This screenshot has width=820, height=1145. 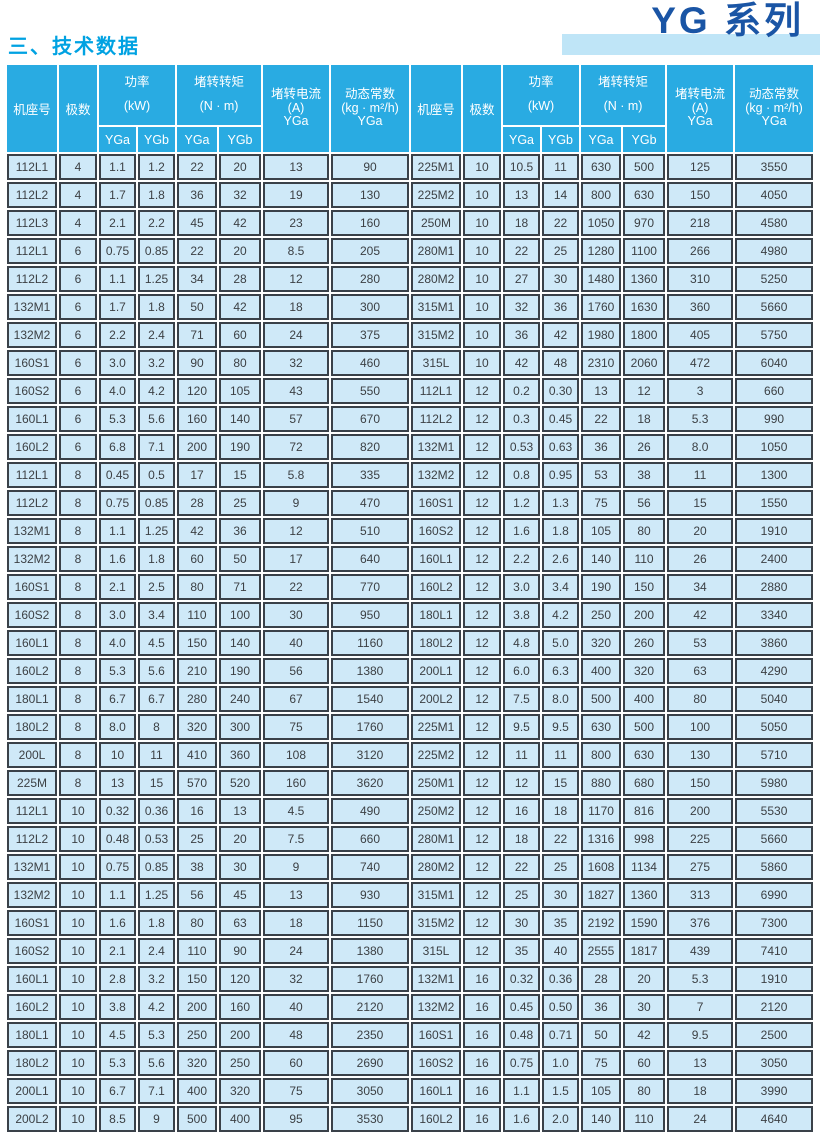 I want to click on value-cell: 150, so click(x=700, y=783).